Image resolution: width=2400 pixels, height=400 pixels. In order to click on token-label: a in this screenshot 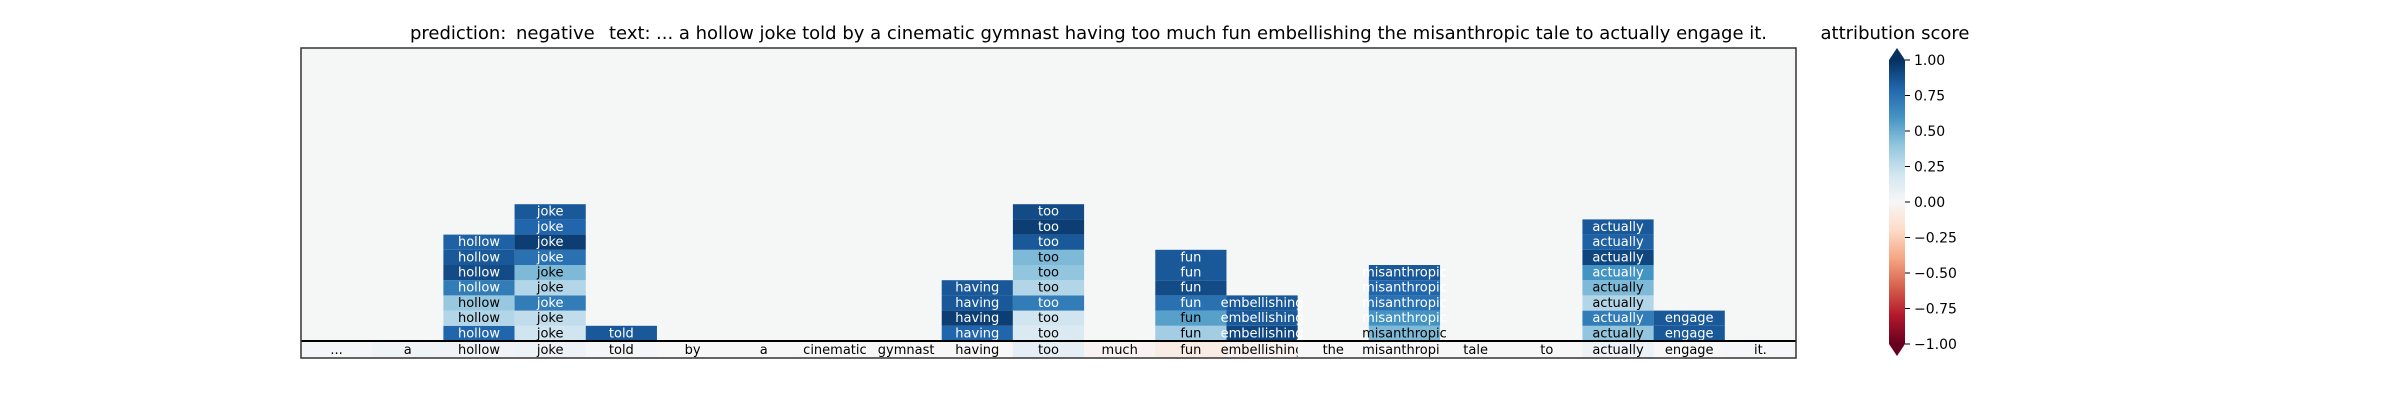, I will do `click(764, 350)`.